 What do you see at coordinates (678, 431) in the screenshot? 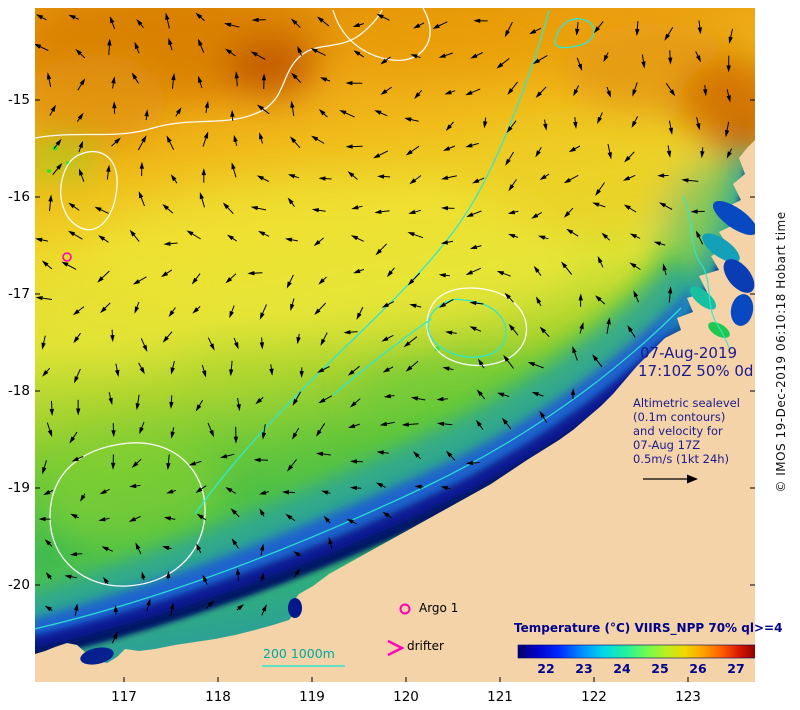
I see `info-line: and velocity for` at bounding box center [678, 431].